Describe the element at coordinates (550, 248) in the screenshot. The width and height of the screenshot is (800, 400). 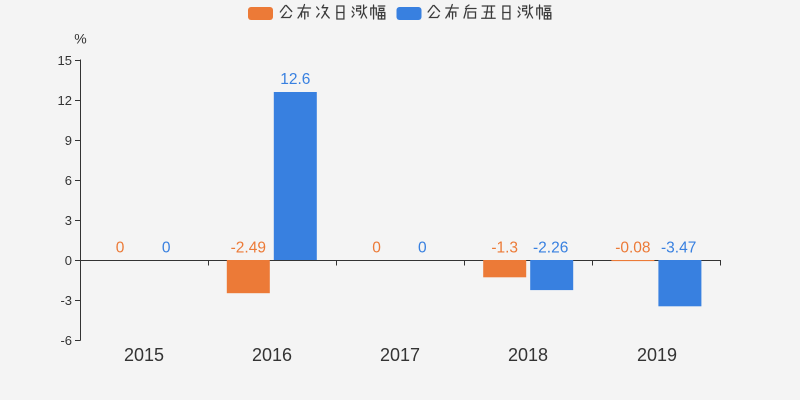
I see `svg-text: -2.26` at that location.